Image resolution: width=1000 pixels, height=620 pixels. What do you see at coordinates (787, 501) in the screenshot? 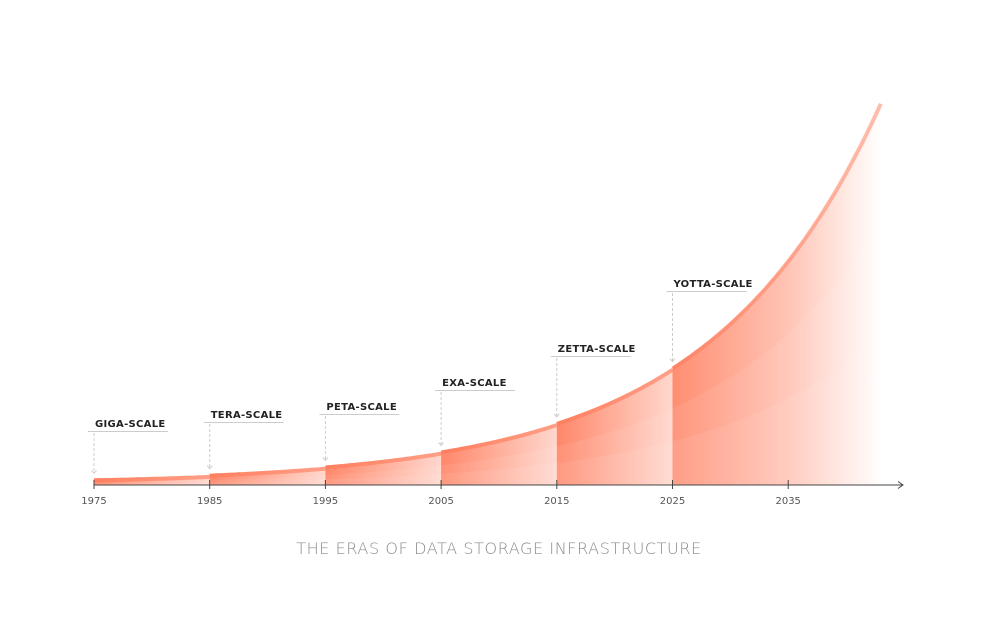
I see `x-tick-label: 2035` at bounding box center [787, 501].